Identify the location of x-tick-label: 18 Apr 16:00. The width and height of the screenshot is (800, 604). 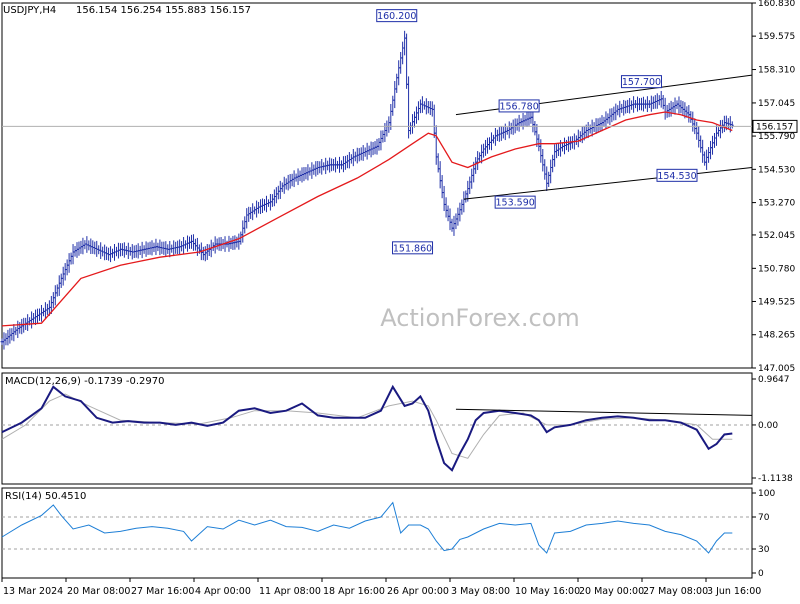
(354, 591).